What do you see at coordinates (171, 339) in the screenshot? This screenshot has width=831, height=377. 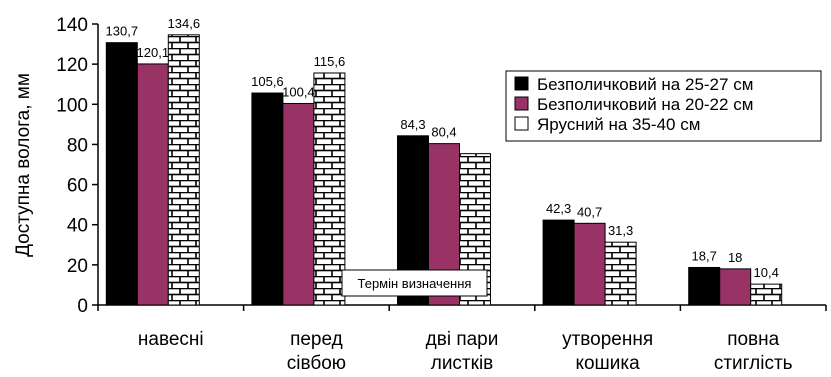 I see `x-tick-label: навесні` at bounding box center [171, 339].